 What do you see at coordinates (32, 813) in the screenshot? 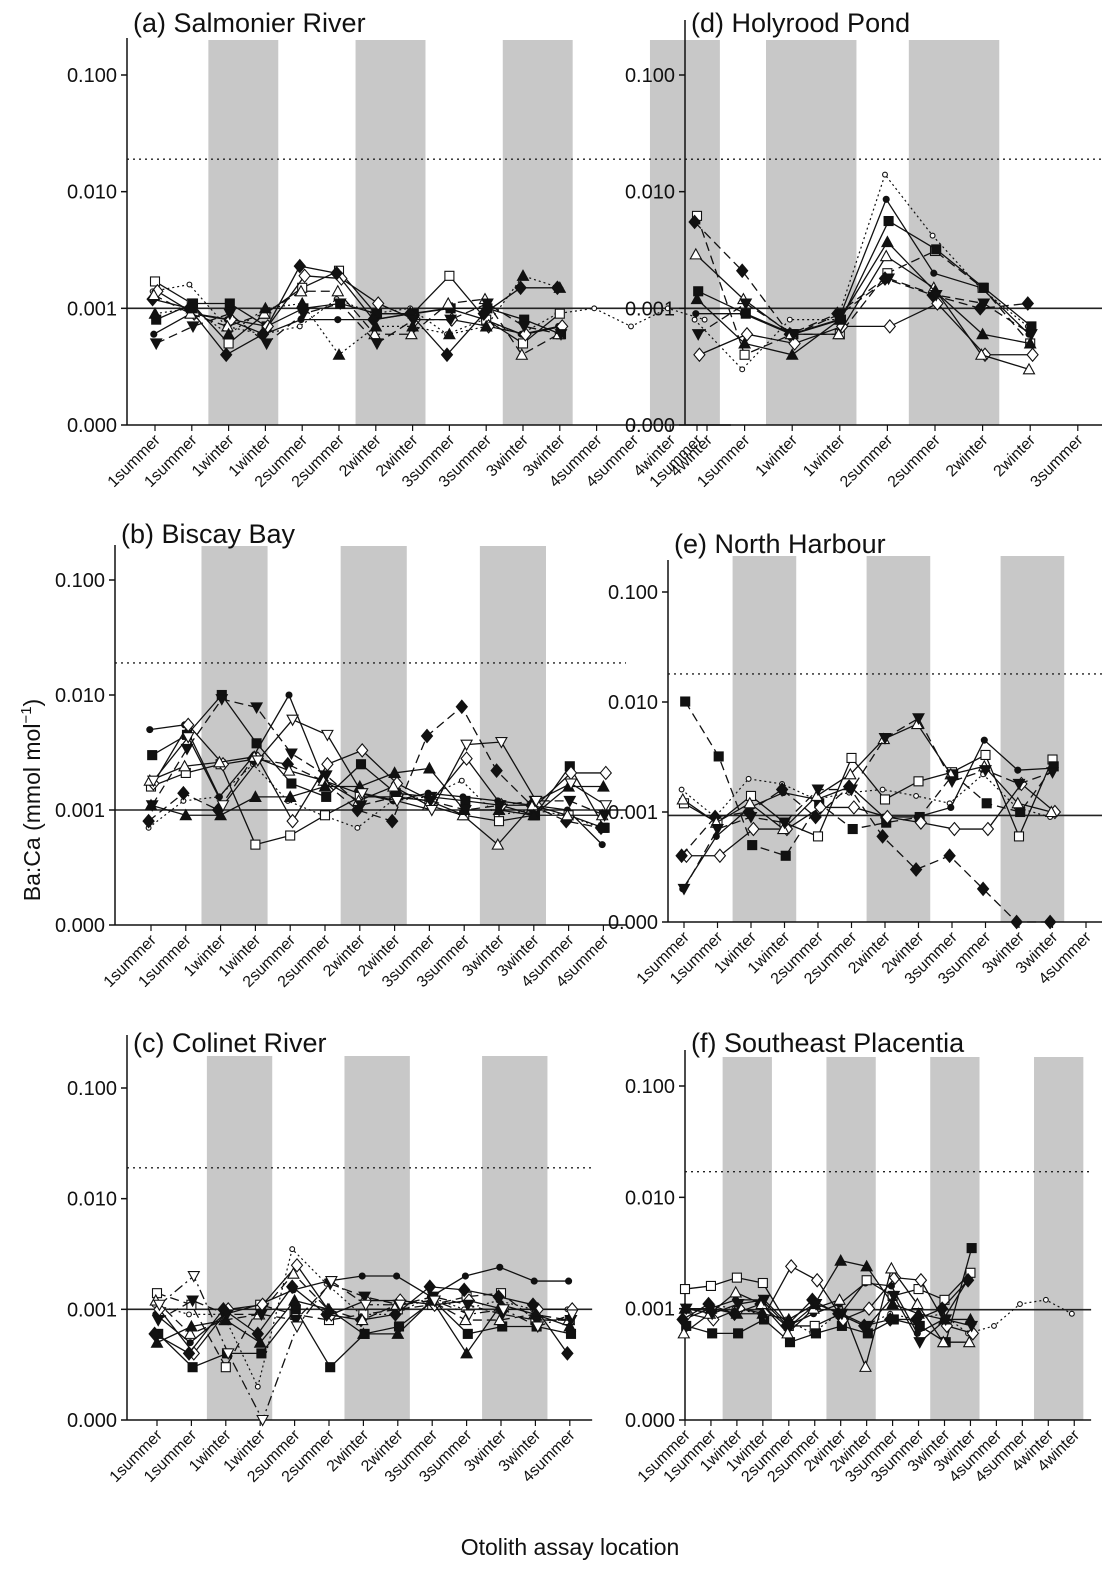
I see `y-axis-label-main: Ba:Ca (mmol mol` at bounding box center [32, 813].